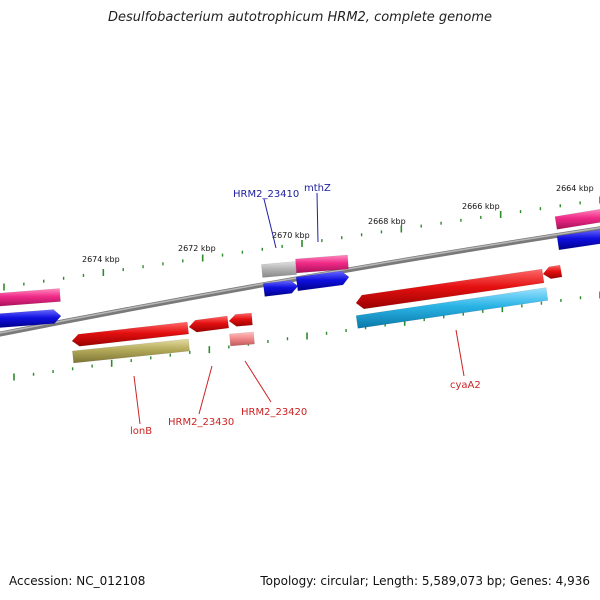 This screenshot has width=600, height=600. Describe the element at coordinates (322, 281) in the screenshot. I see `feature-blue-mthz` at that location.